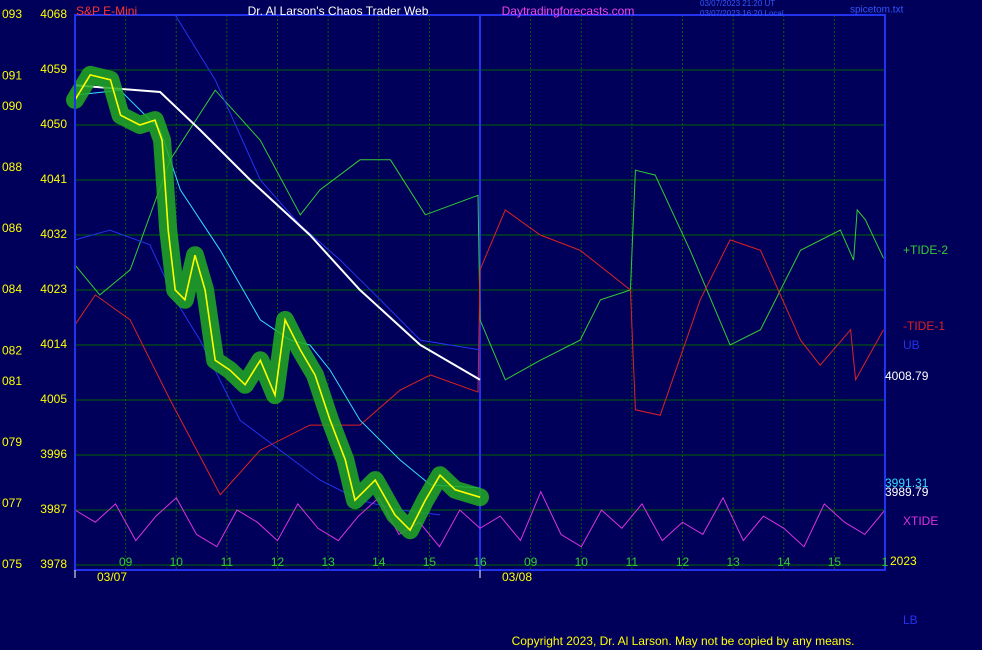  What do you see at coordinates (907, 483) in the screenshot?
I see `last-value-label: 3991.31` at bounding box center [907, 483].